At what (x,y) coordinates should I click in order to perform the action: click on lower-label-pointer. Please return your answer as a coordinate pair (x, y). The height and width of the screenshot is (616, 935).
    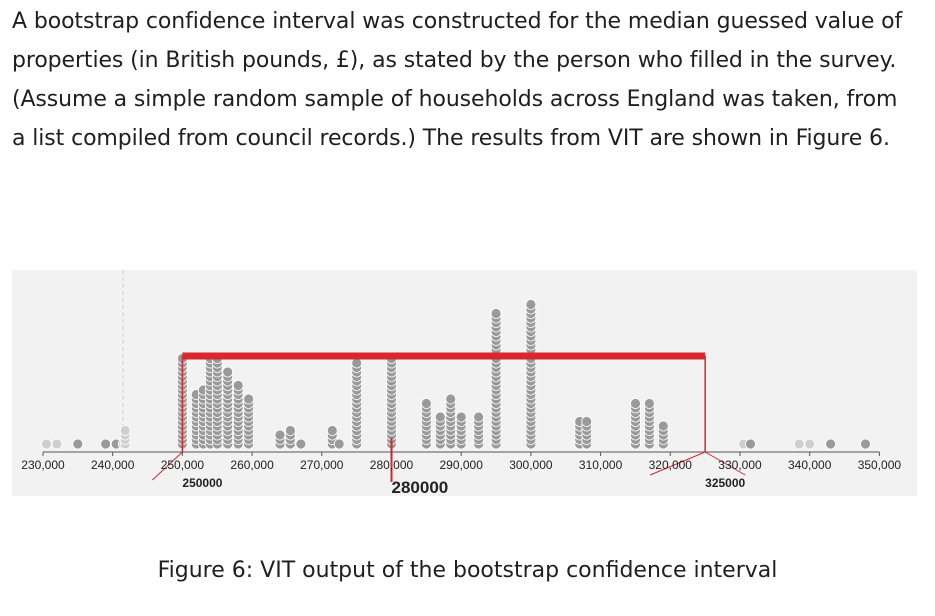
    Looking at the image, I should click on (167, 466).